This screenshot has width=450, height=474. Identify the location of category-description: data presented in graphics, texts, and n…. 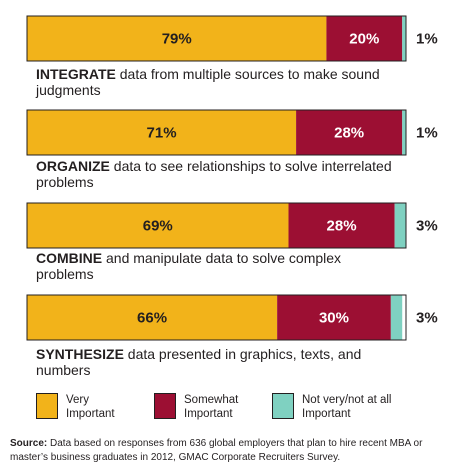
(199, 362).